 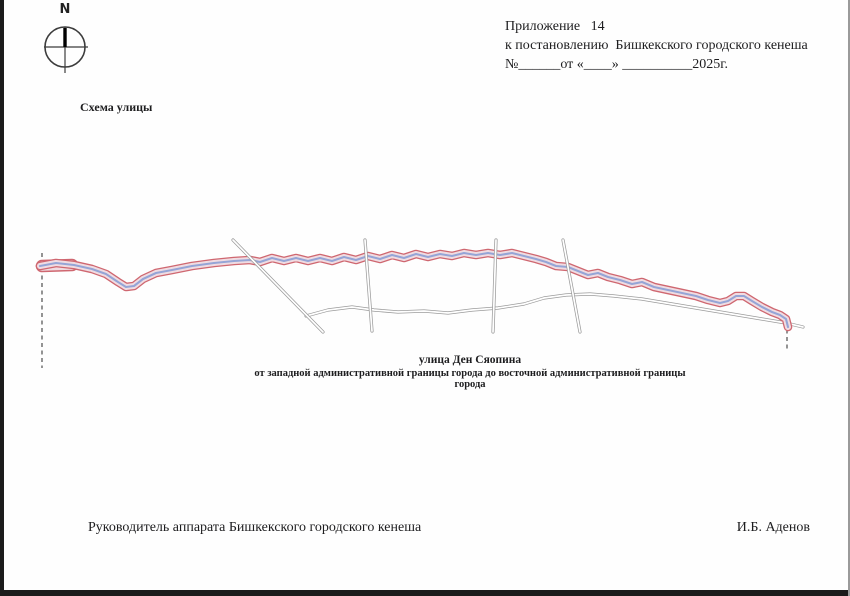 I want to click on signatory-name: И.Б. Аденов, so click(x=773, y=527).